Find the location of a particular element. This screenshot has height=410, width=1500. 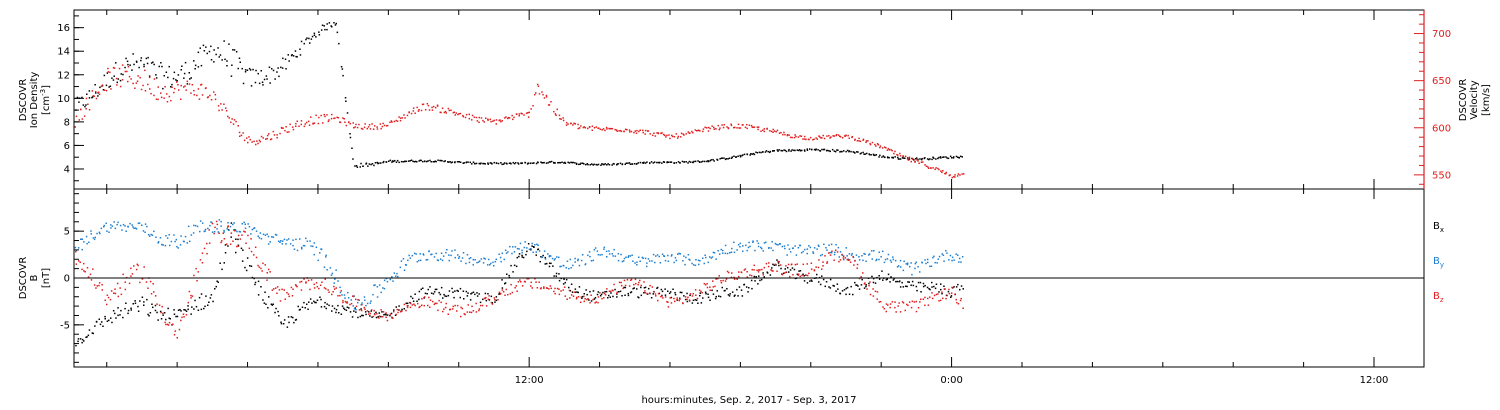

bottom-left-axis-title-line3: [nT] is located at coordinates (46, 278).